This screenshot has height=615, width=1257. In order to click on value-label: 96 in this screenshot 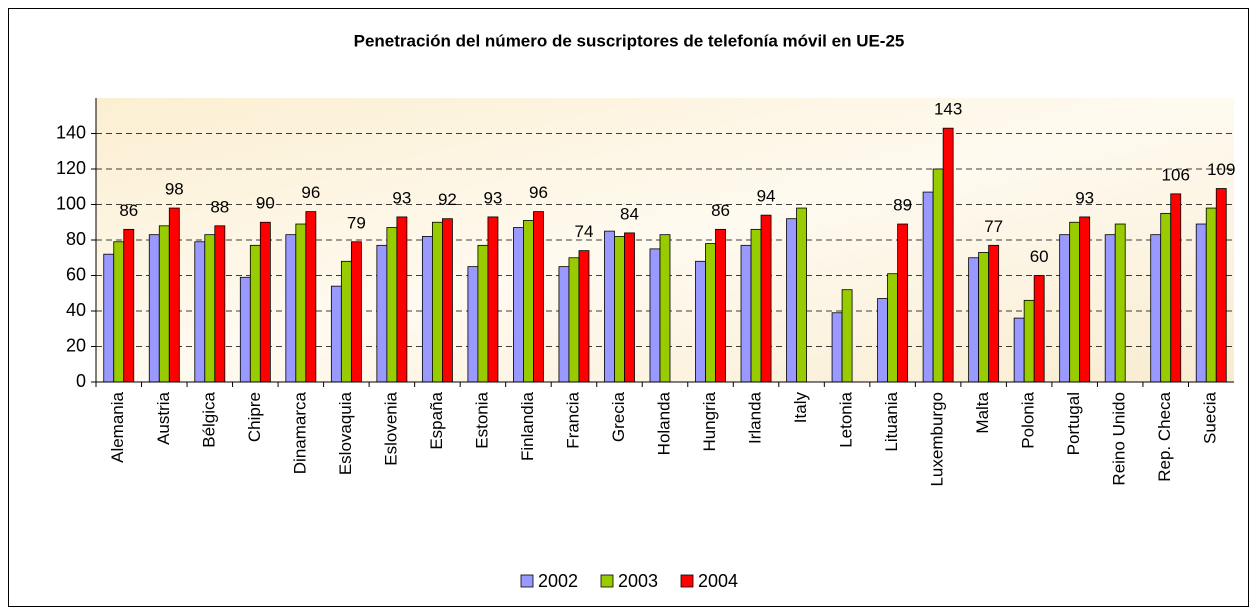, I will do `click(538, 192)`.